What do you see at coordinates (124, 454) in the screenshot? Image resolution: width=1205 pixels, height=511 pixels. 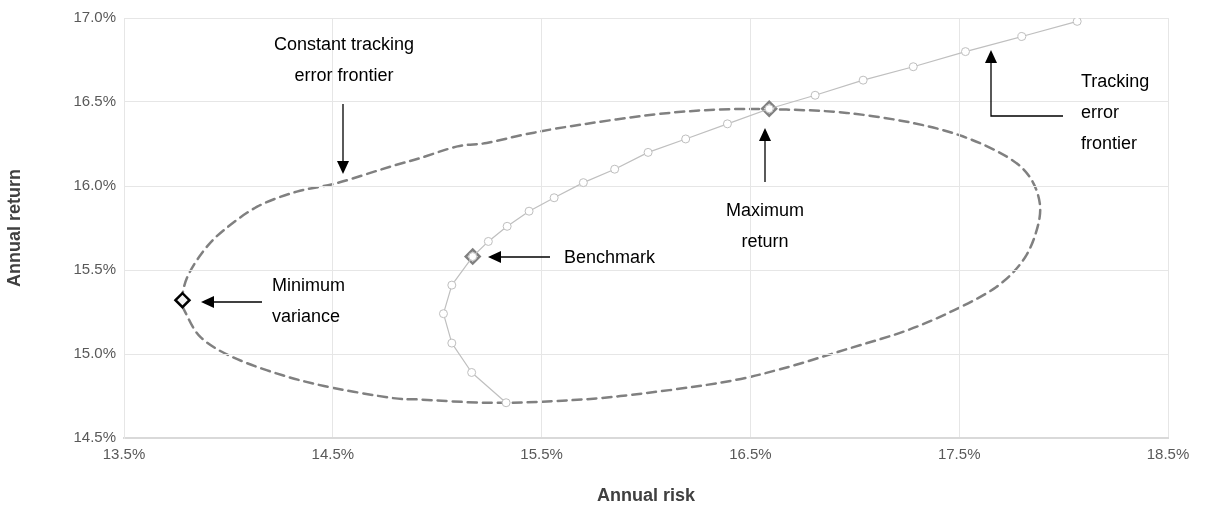 I see `x-tick-label: 13.5%` at bounding box center [124, 454].